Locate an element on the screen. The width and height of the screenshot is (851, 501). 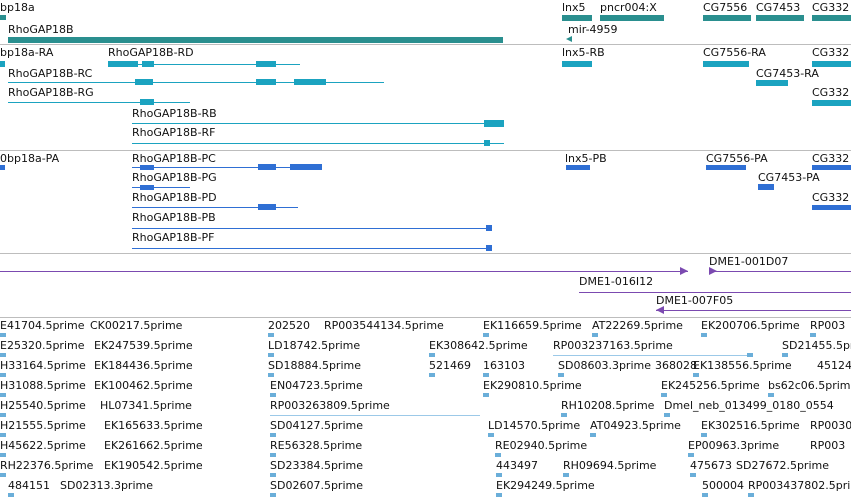
est-label: E25320.5prime is located at coordinates (42, 345).